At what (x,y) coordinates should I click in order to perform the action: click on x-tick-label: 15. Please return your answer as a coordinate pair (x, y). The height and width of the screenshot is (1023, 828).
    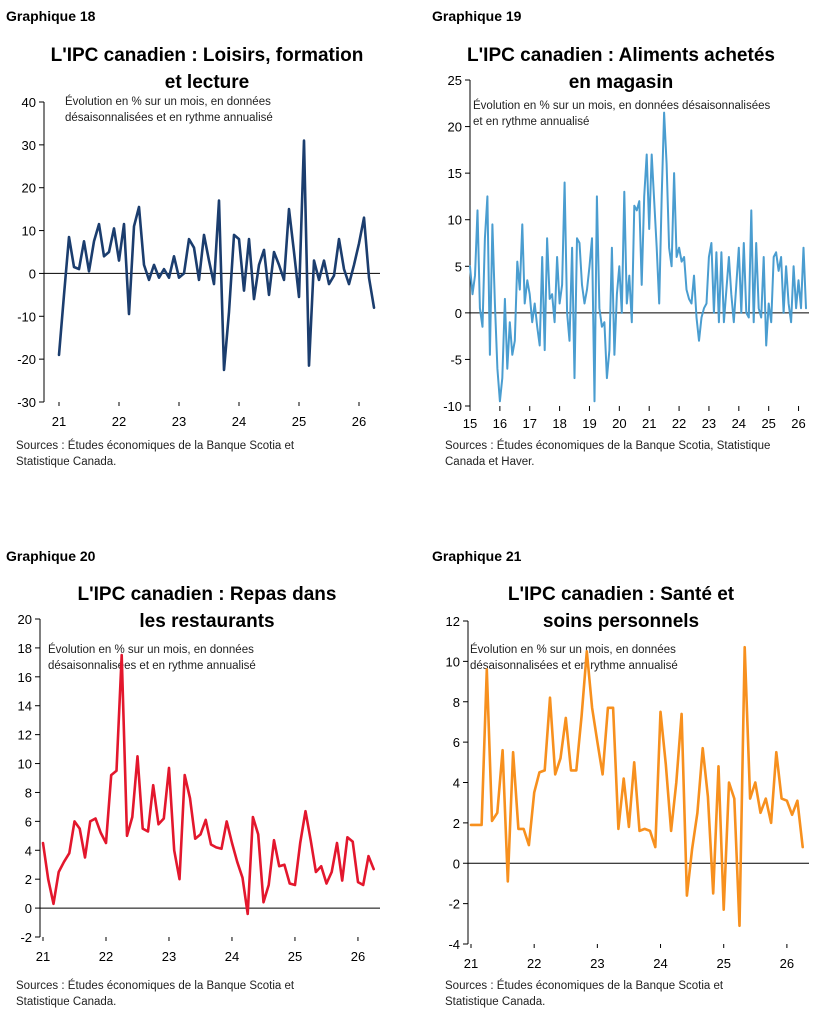
    Looking at the image, I should click on (470, 423).